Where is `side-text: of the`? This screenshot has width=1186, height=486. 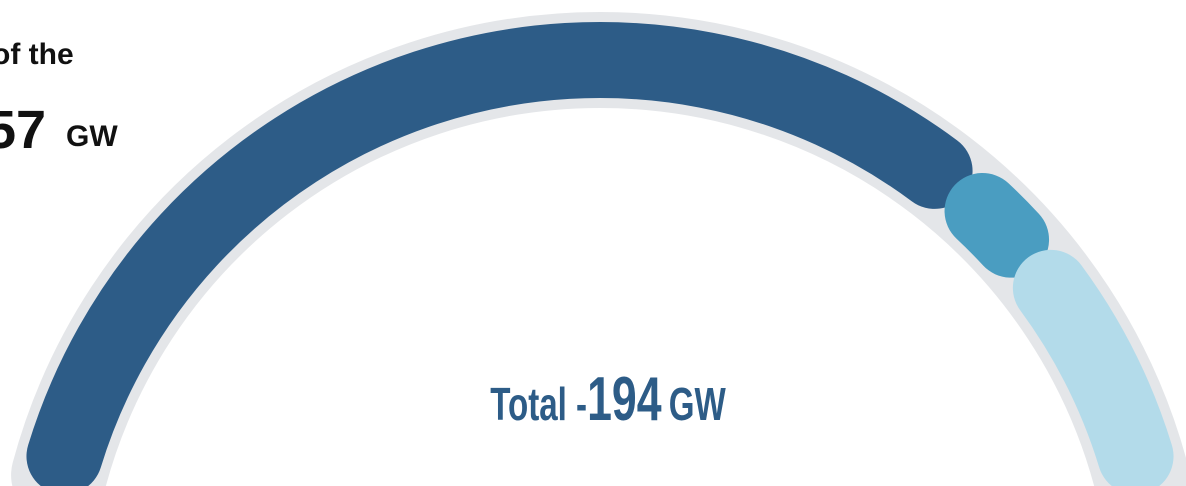 side-text: of the is located at coordinates (37, 54).